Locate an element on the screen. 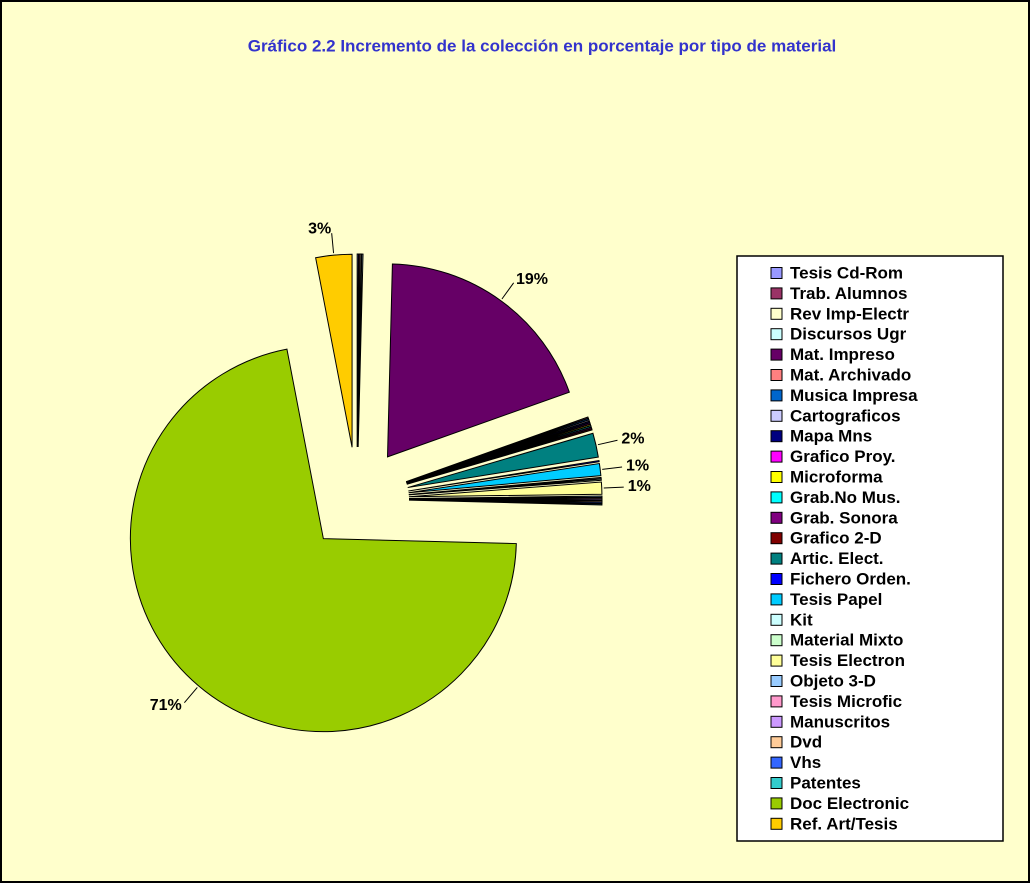 This screenshot has height=888, width=1030. legend-label: Mapa Mns is located at coordinates (831, 436).